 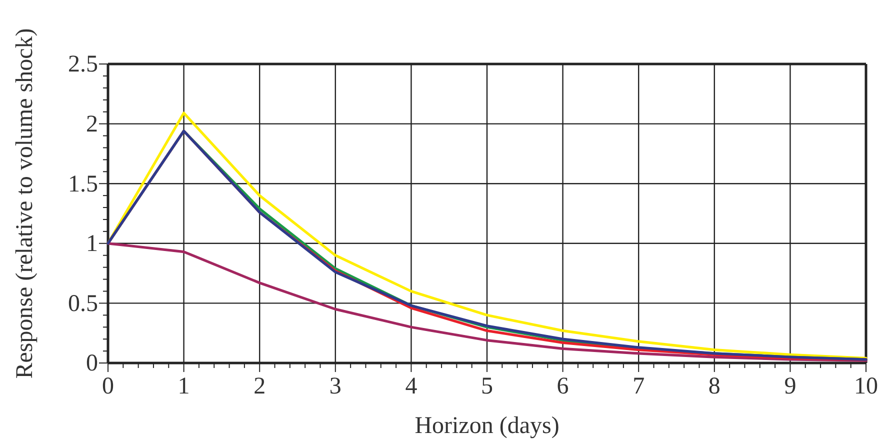 What do you see at coordinates (92, 244) in the screenshot?
I see `y-tick-label: 1` at bounding box center [92, 244].